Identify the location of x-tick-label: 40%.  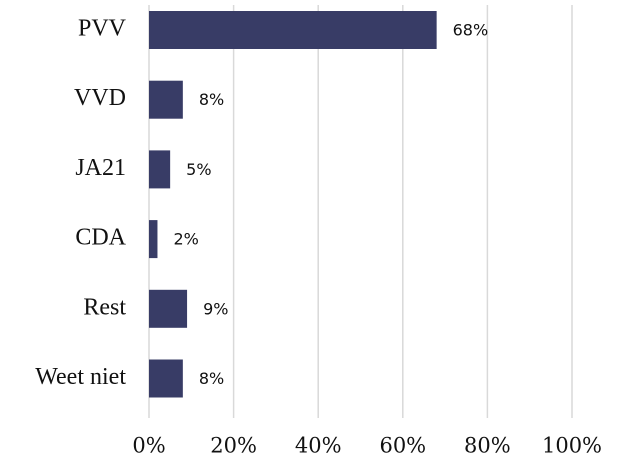
(318, 446).